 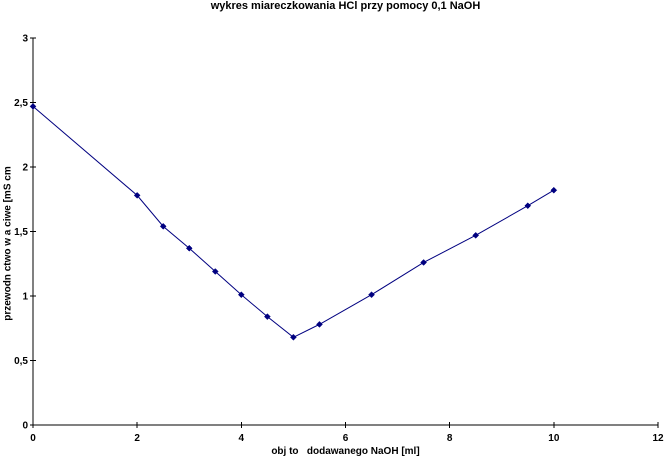 I want to click on y-tick-label: 0, so click(x=25, y=426).